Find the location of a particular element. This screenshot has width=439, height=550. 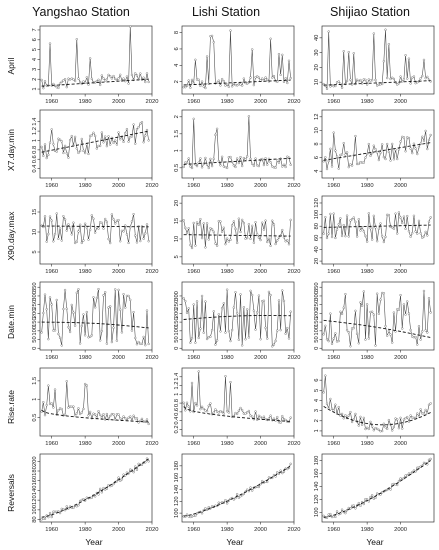

series-line is located at coordinates (237, 142).